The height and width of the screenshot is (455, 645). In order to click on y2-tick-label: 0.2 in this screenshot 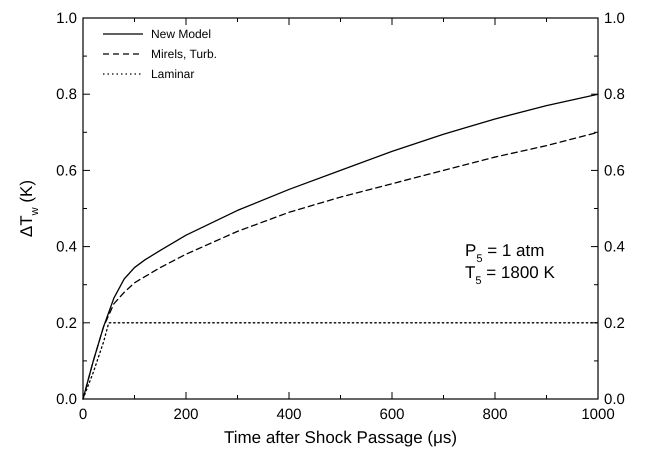, I will do `click(614, 323)`.